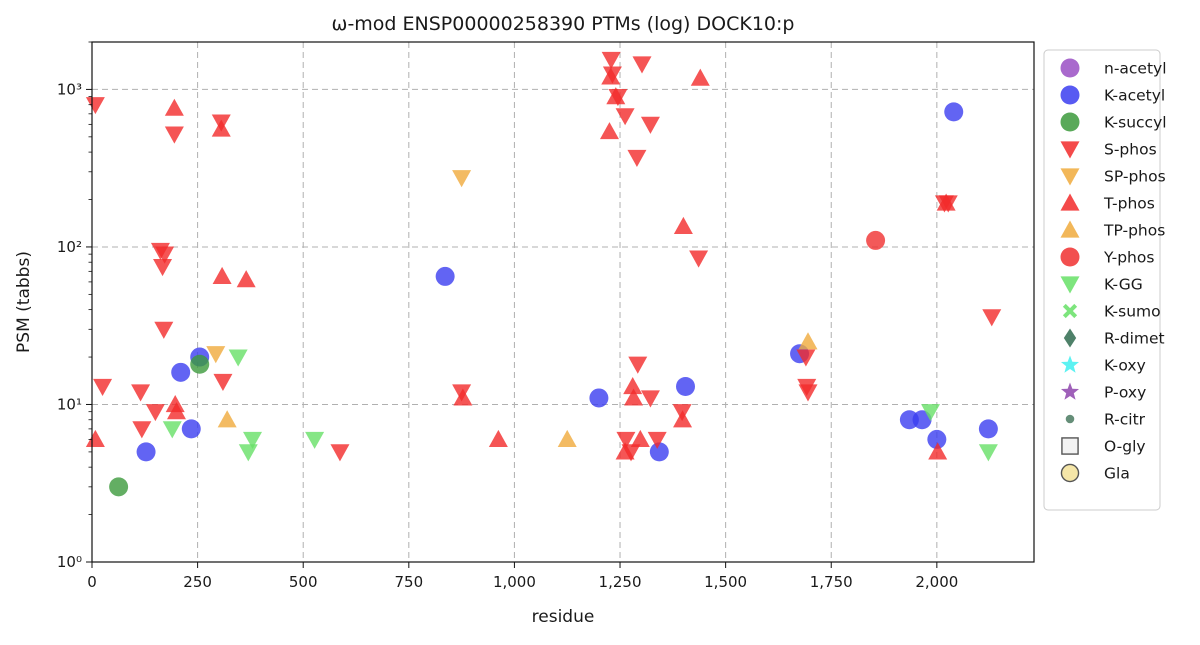 The height and width of the screenshot is (645, 1200). I want to click on legend-label: n-acetyl, so click(1135, 69).